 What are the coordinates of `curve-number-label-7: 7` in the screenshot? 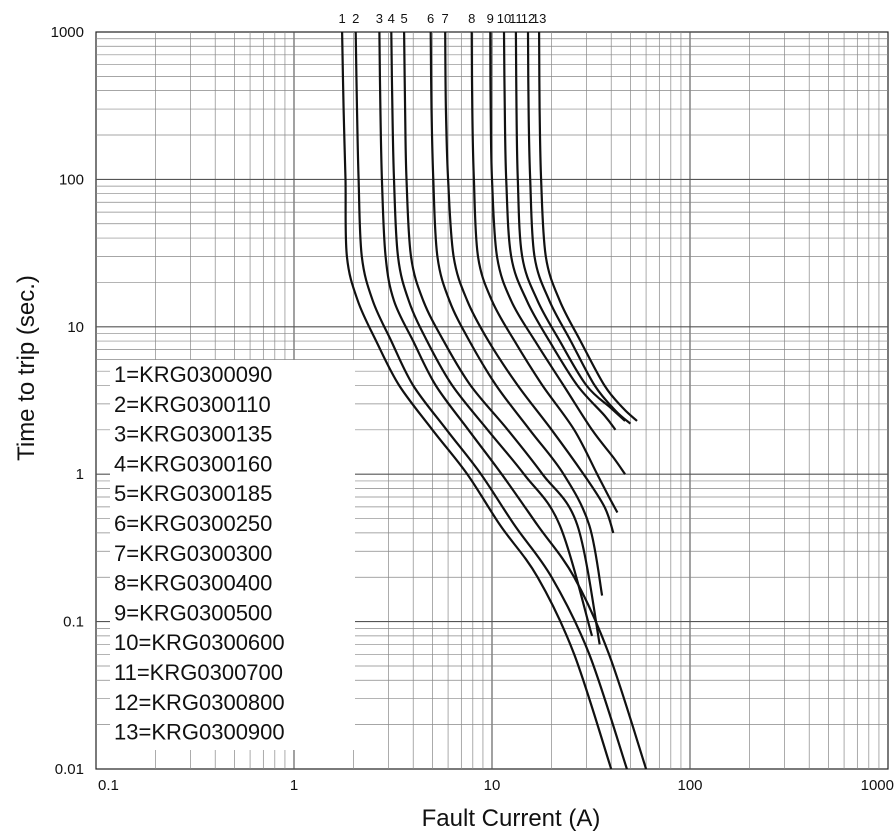 It's located at (445, 18).